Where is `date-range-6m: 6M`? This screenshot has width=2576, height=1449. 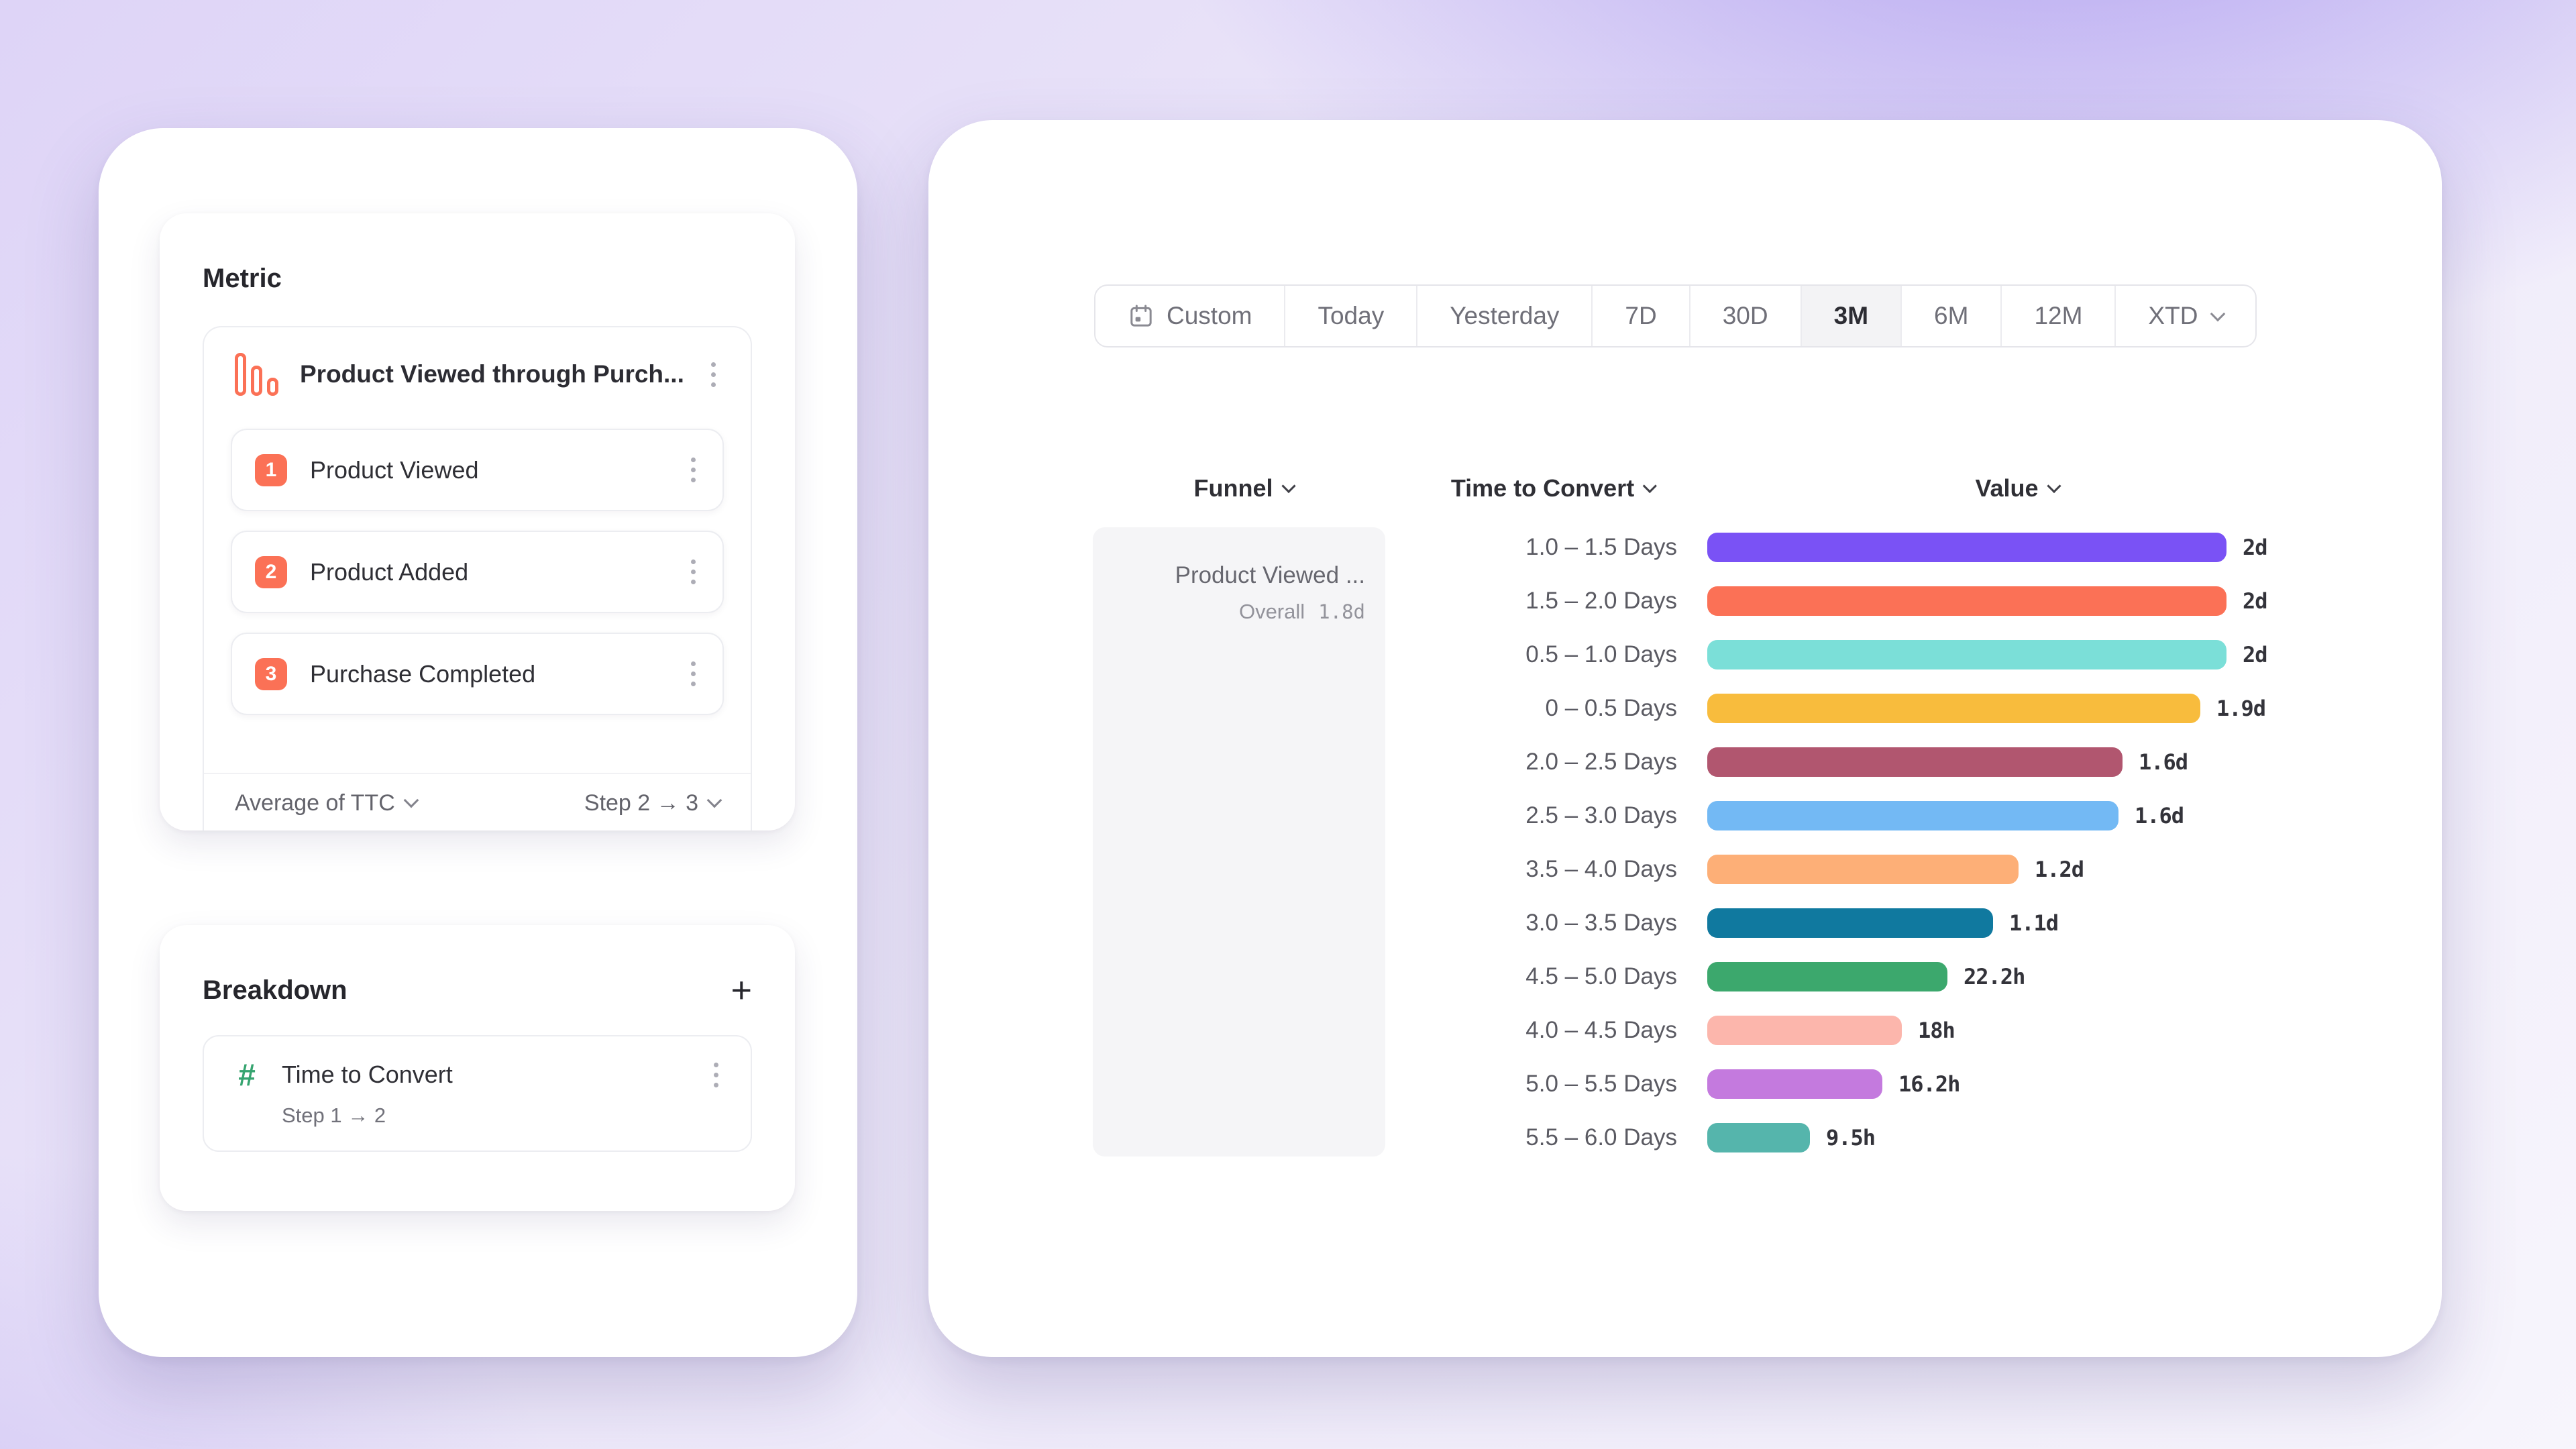
date-range-6m: 6M is located at coordinates (1950, 316).